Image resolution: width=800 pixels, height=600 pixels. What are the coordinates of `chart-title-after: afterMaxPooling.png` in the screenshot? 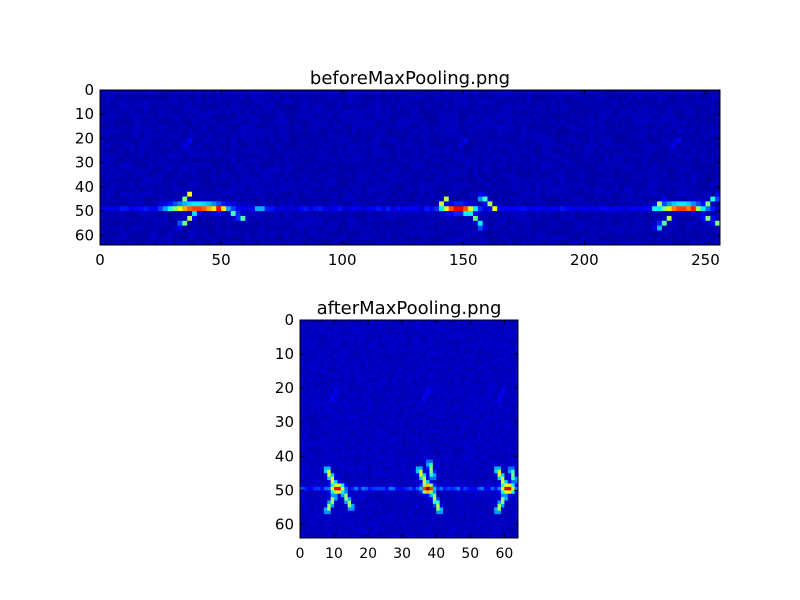 It's located at (409, 308).